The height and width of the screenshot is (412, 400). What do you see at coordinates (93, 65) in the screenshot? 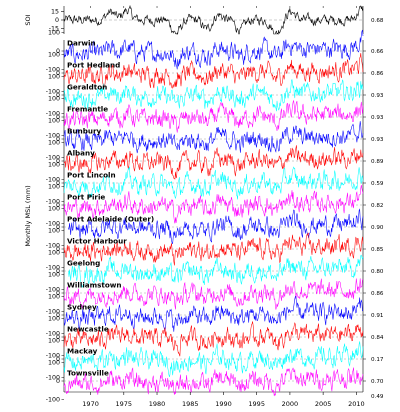
I see `station-label: Port Hedland` at bounding box center [93, 65].